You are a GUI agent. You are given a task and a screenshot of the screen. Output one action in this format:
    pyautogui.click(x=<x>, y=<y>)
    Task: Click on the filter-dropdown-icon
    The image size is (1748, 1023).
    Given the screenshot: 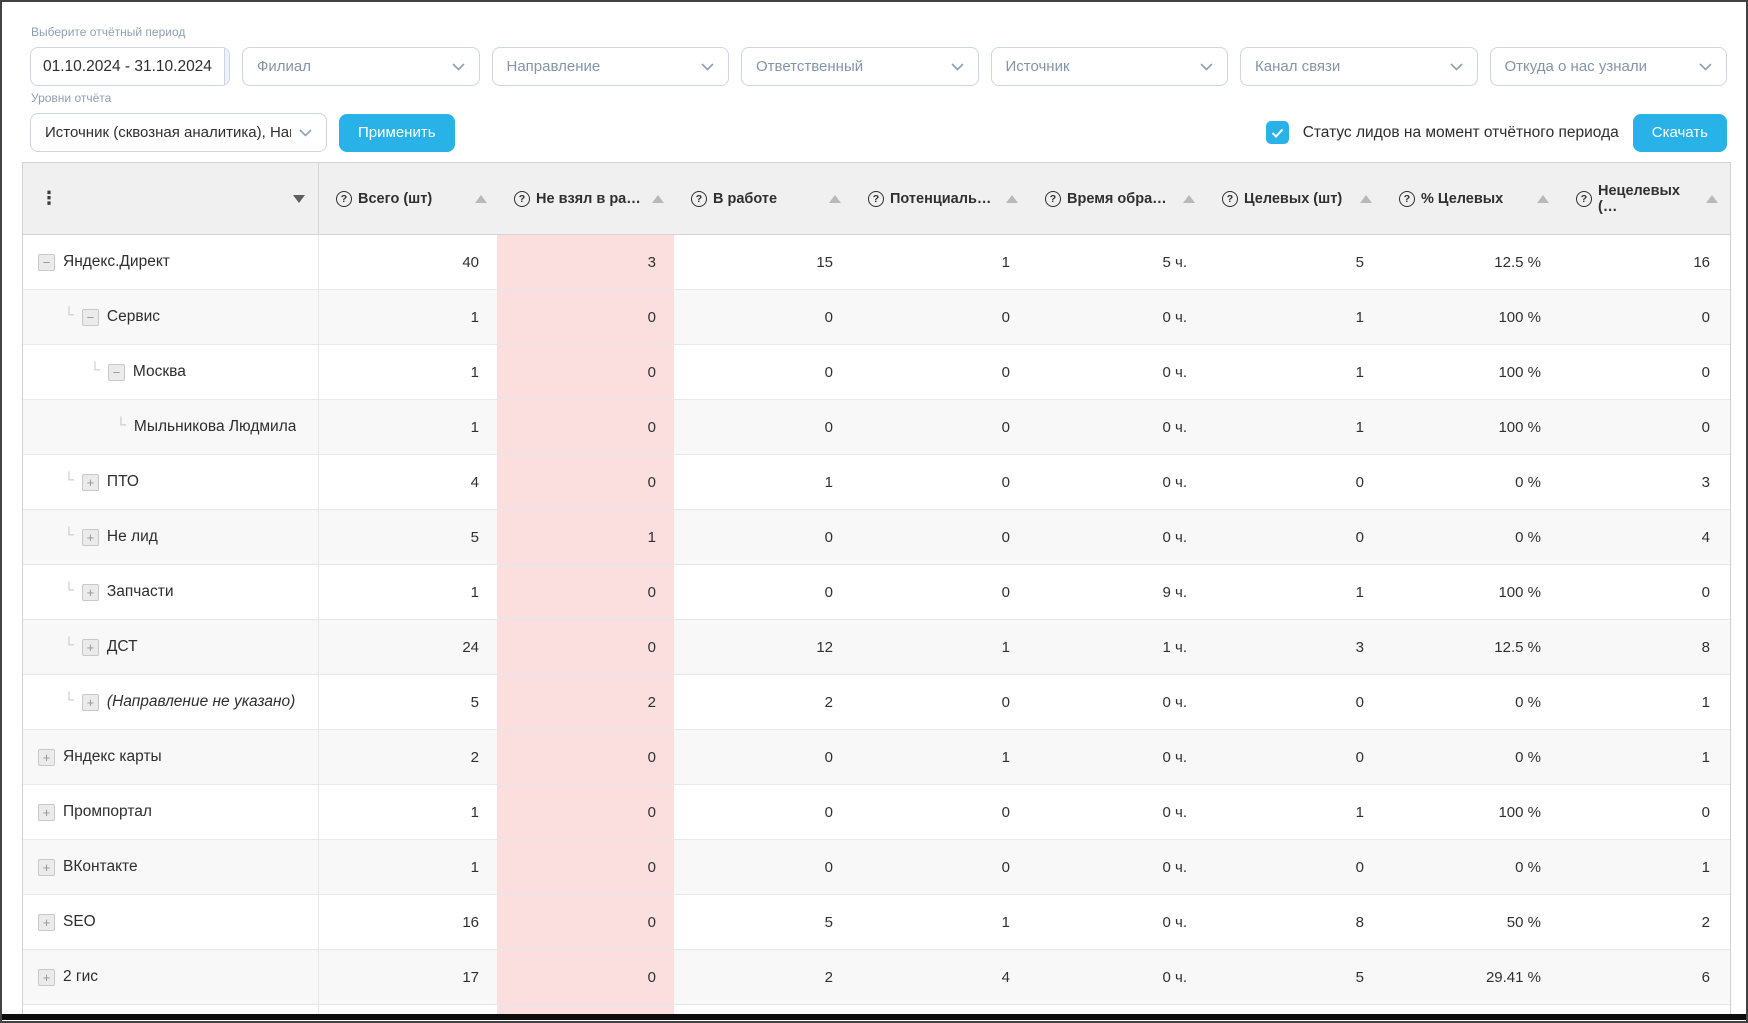 What is the action you would take?
    pyautogui.click(x=299, y=198)
    